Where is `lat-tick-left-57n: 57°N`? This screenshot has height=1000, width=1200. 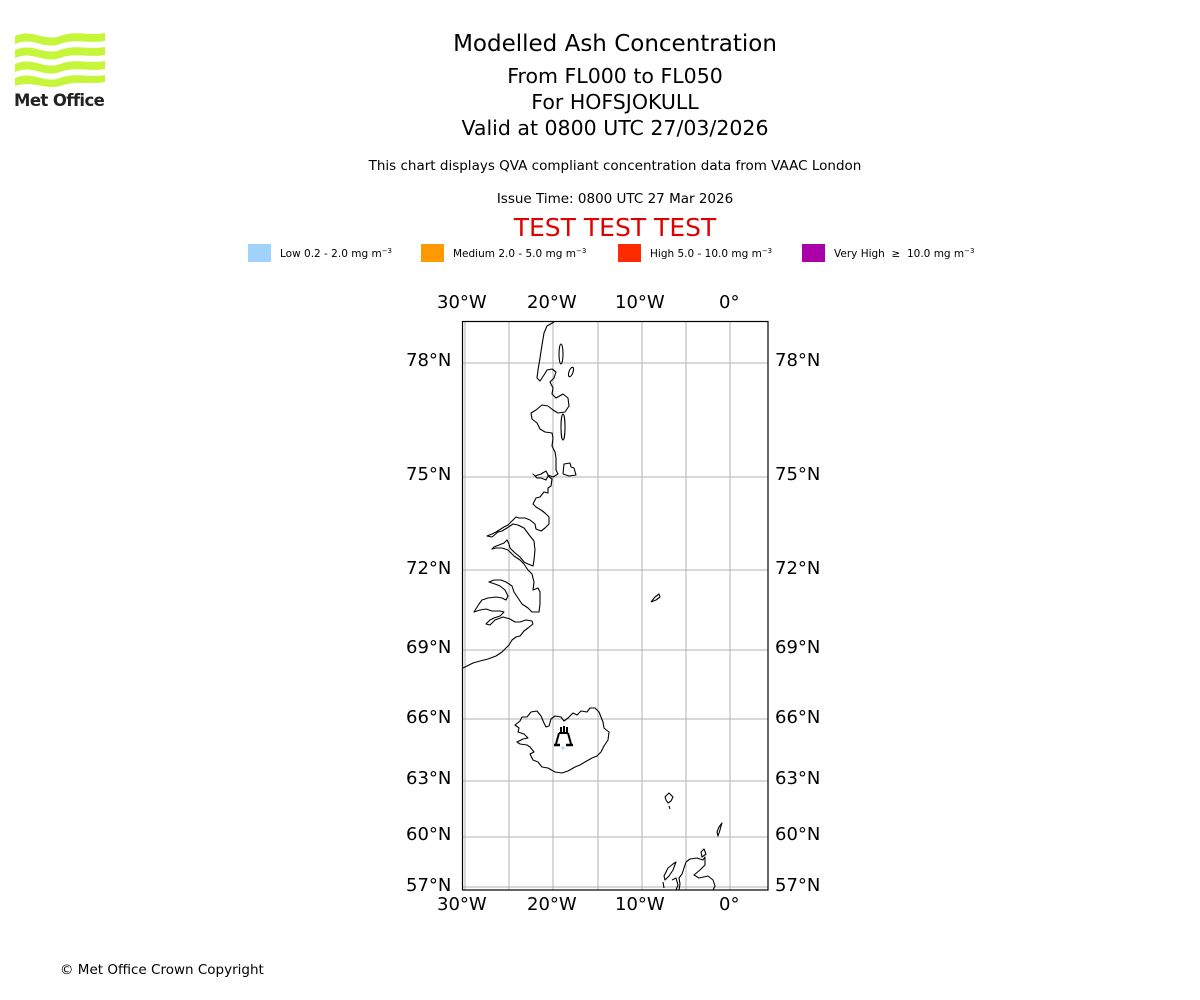
lat-tick-left-57n: 57°N is located at coordinates (429, 885).